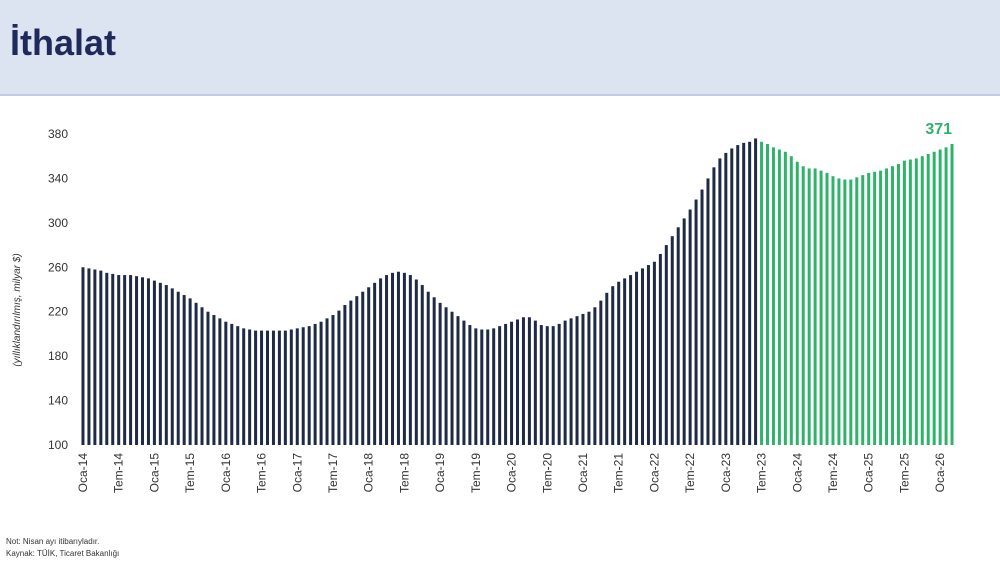 This screenshot has width=1000, height=563. What do you see at coordinates (58, 178) in the screenshot?
I see `y-tick-label: 340` at bounding box center [58, 178].